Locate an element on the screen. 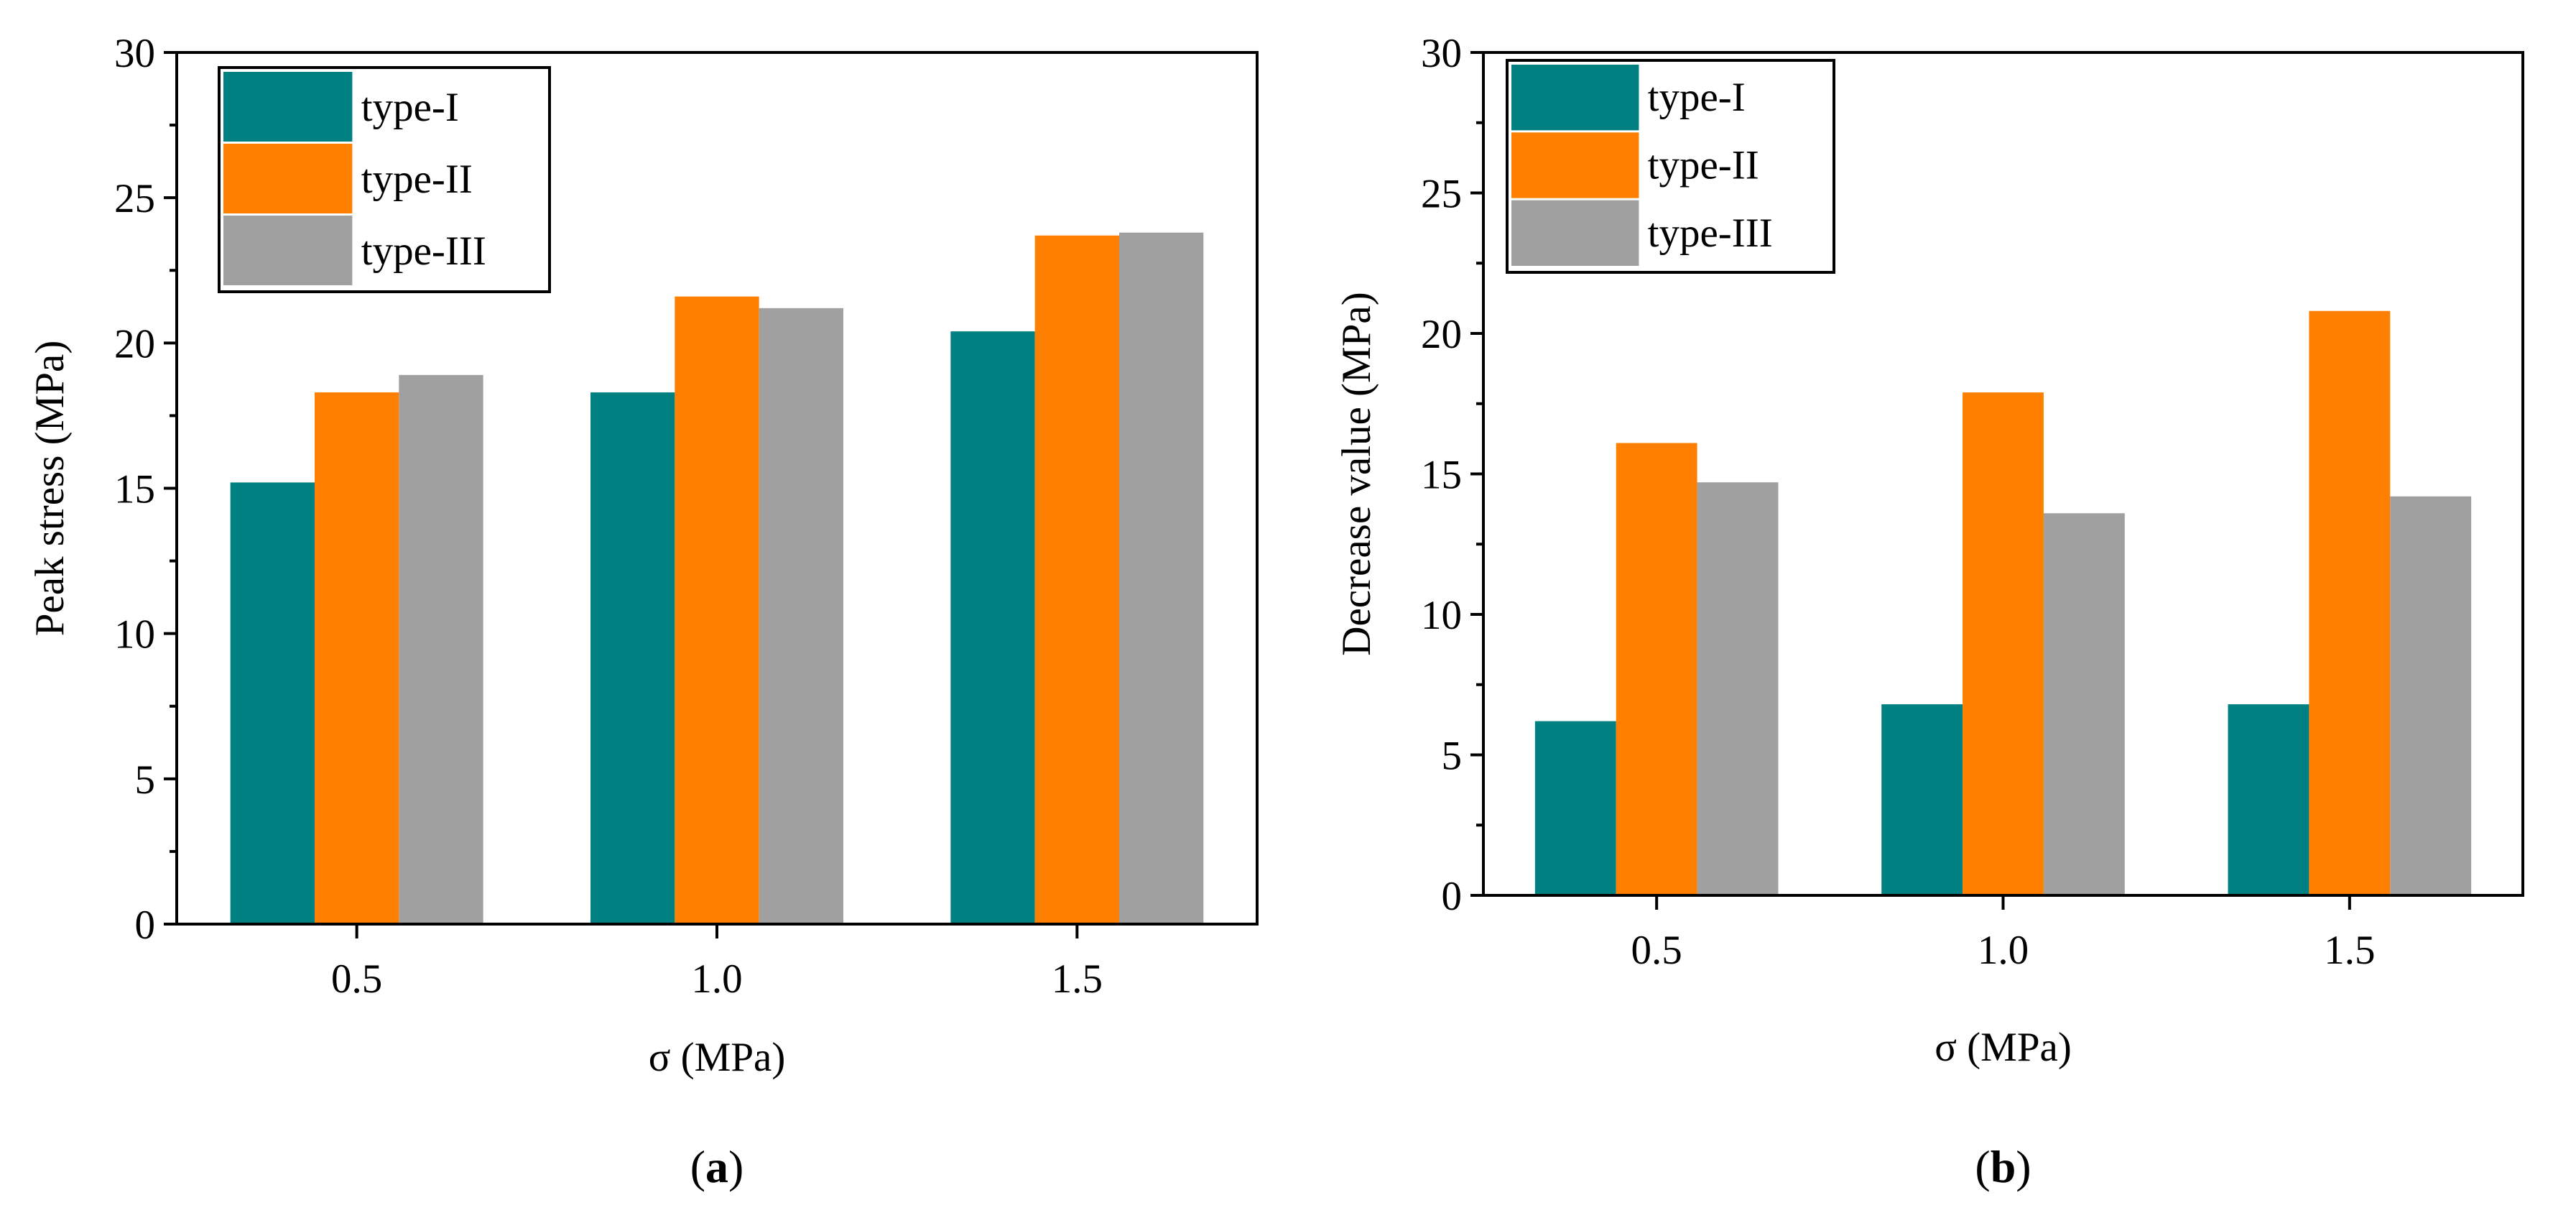 This screenshot has width=2576, height=1218. panel-label: (b) is located at coordinates (2003, 1166).